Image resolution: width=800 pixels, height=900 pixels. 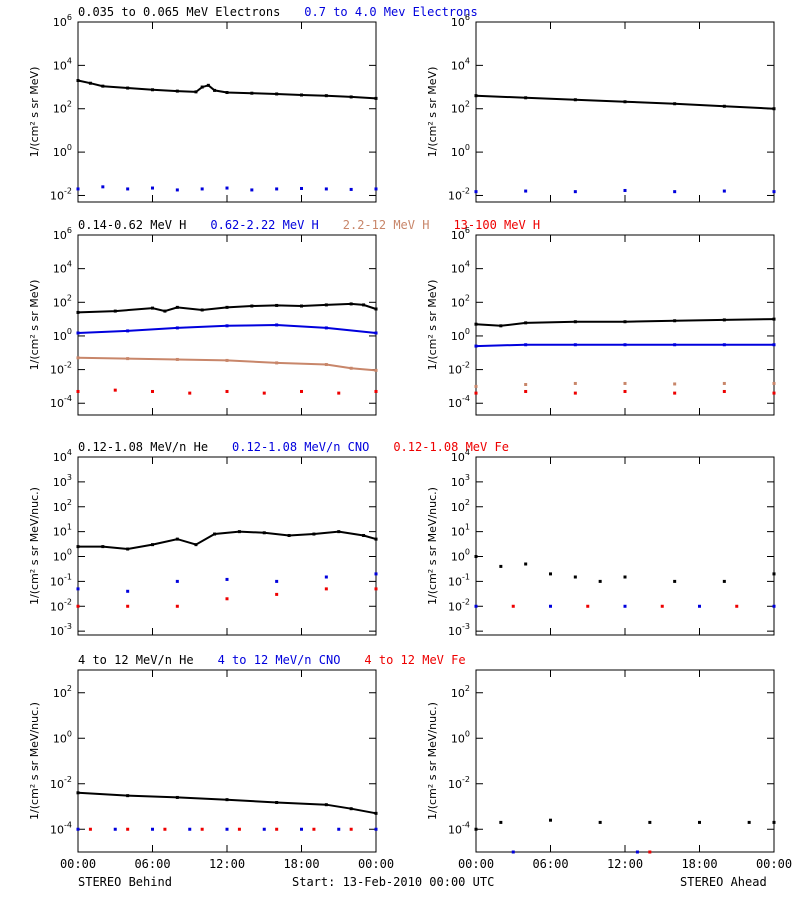 I want to click on legend-series-label: 0.12-1.08 MeV/n CNO, so click(x=300, y=447).